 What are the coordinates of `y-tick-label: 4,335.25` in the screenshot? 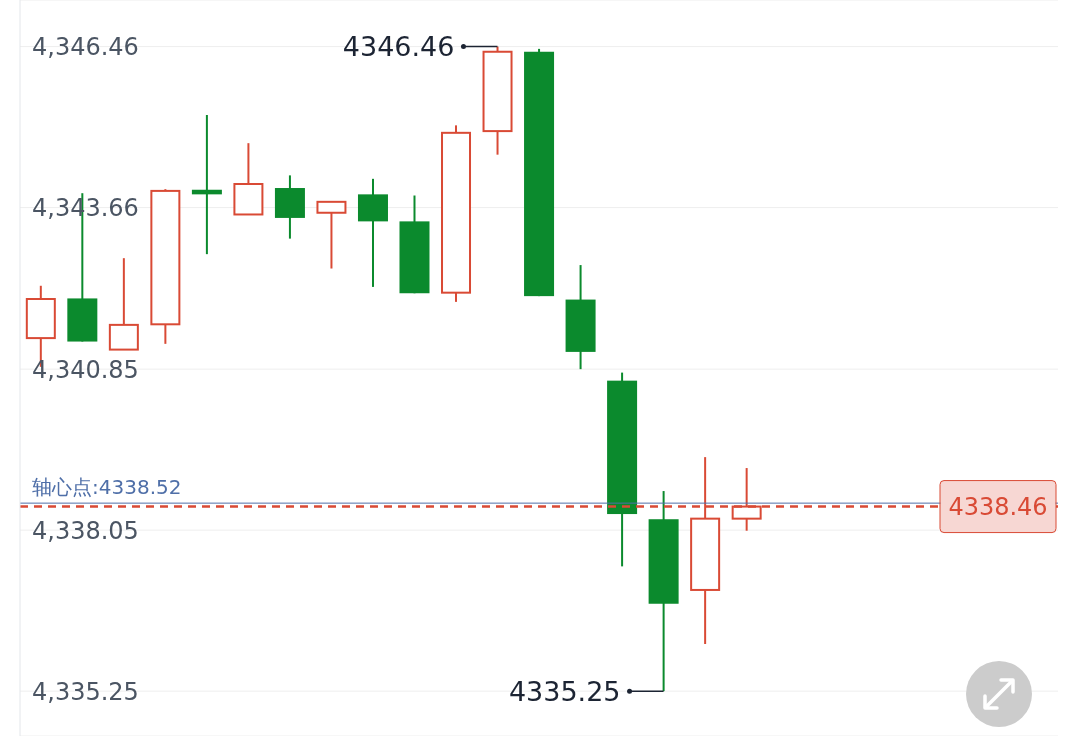 It's located at (85, 691).